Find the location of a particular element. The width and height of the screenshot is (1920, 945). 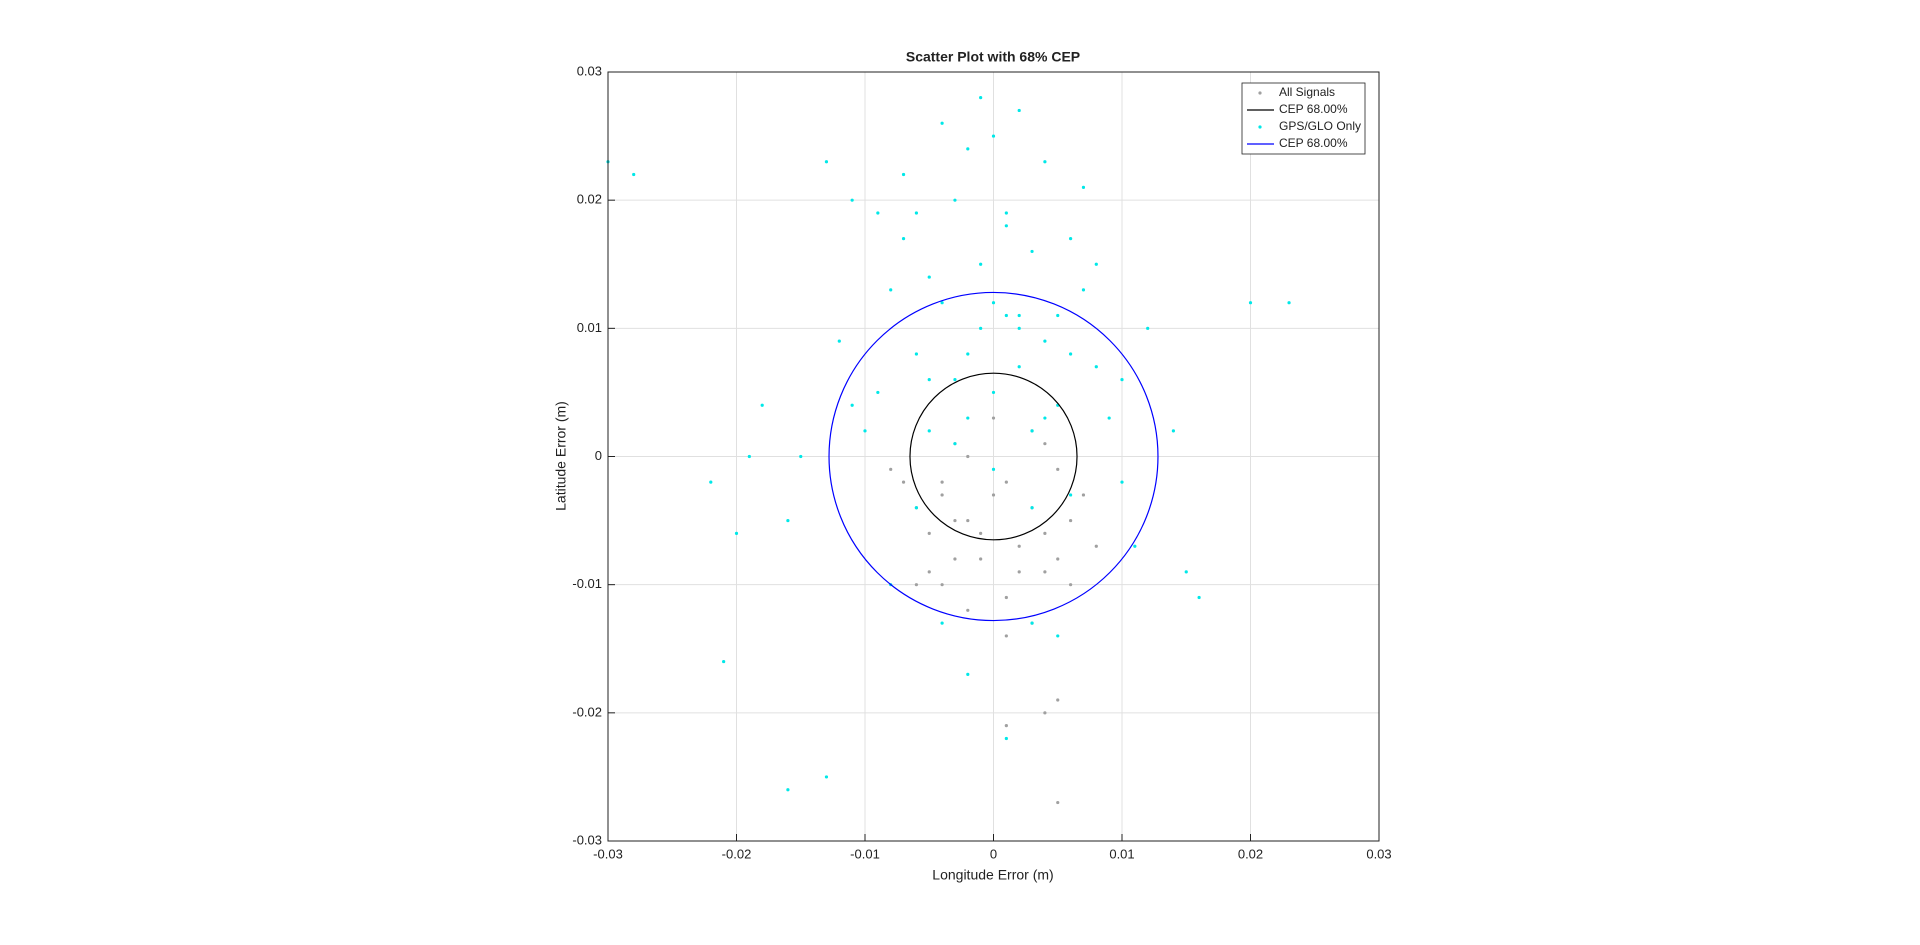

y-tick-label: 0.03 is located at coordinates (589, 70).